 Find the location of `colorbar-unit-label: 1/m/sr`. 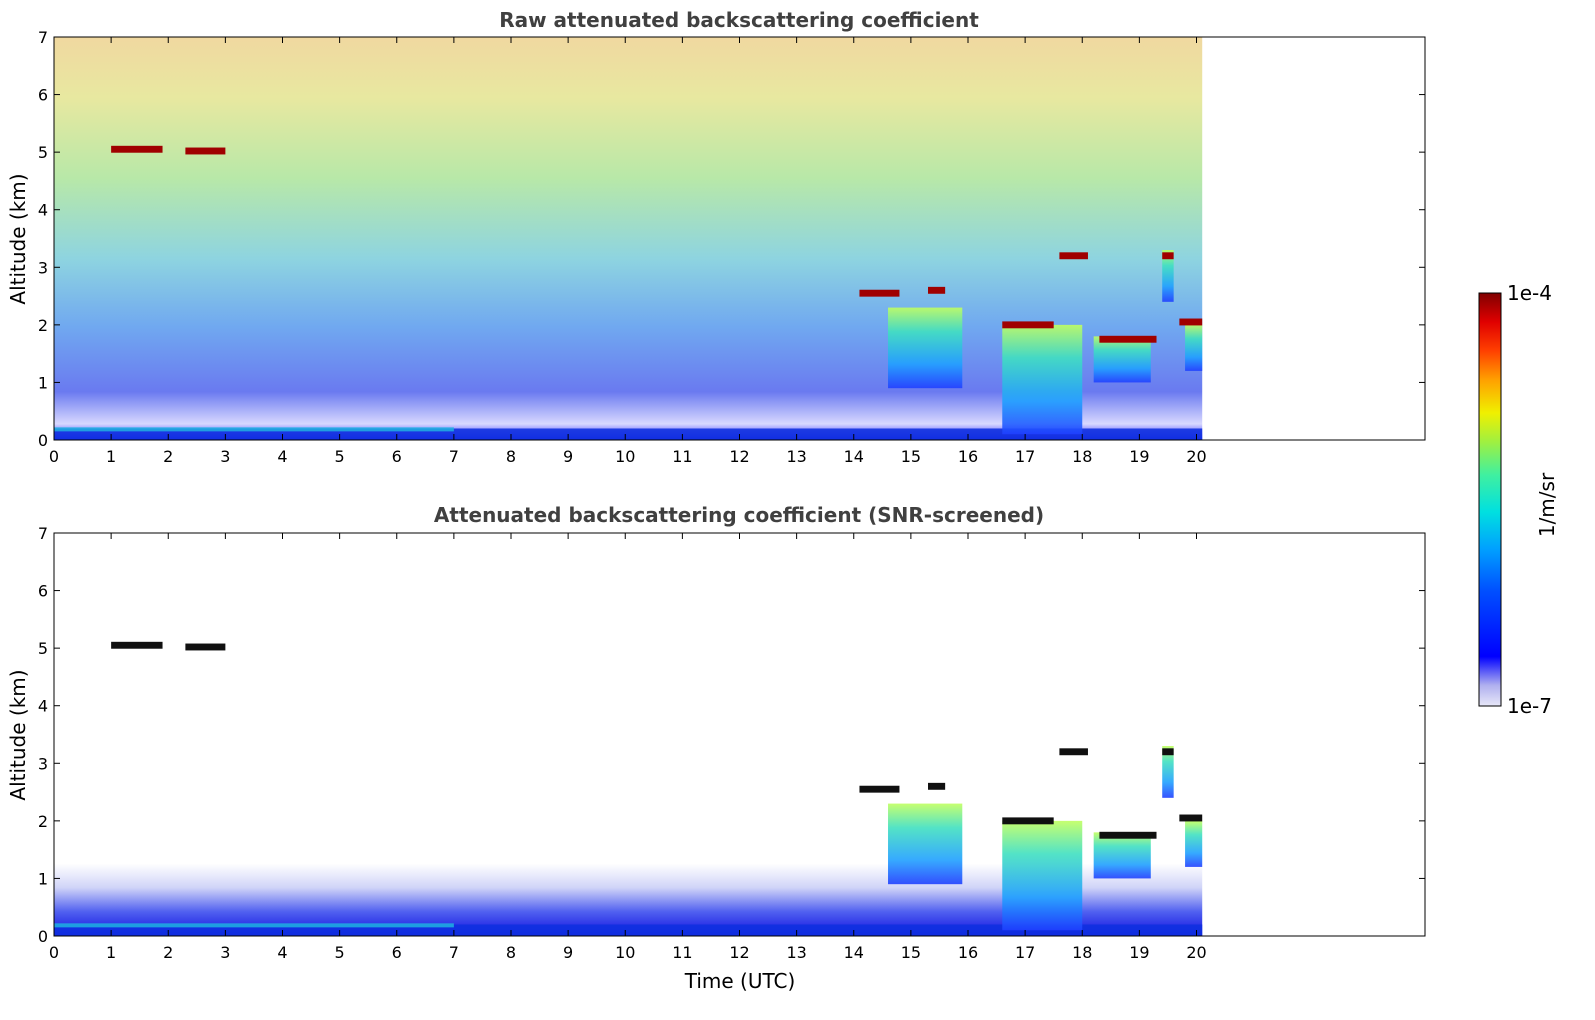

colorbar-unit-label: 1/m/sr is located at coordinates (1547, 504).